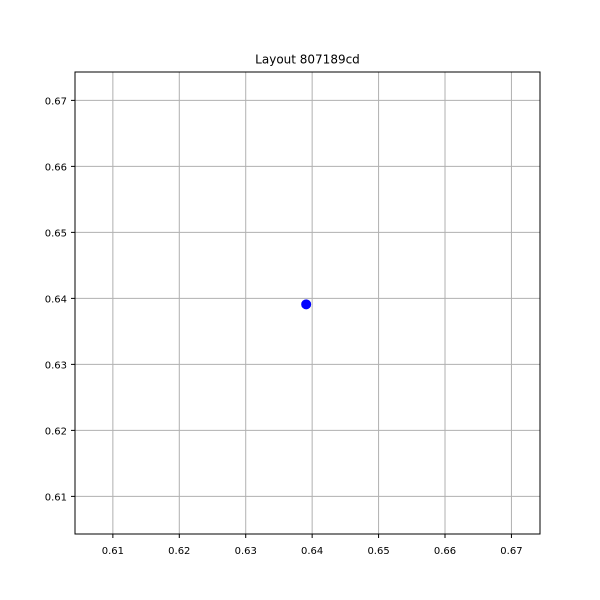  Describe the element at coordinates (246, 551) in the screenshot. I see `x-tick-label: 0.63` at that location.